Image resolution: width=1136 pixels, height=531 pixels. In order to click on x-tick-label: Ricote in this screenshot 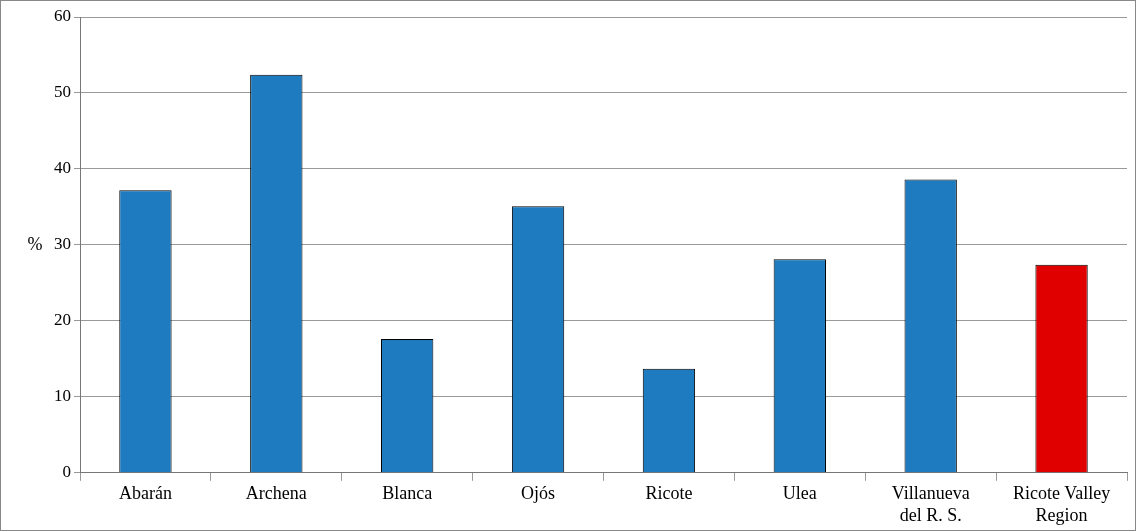, I will do `click(669, 493)`.